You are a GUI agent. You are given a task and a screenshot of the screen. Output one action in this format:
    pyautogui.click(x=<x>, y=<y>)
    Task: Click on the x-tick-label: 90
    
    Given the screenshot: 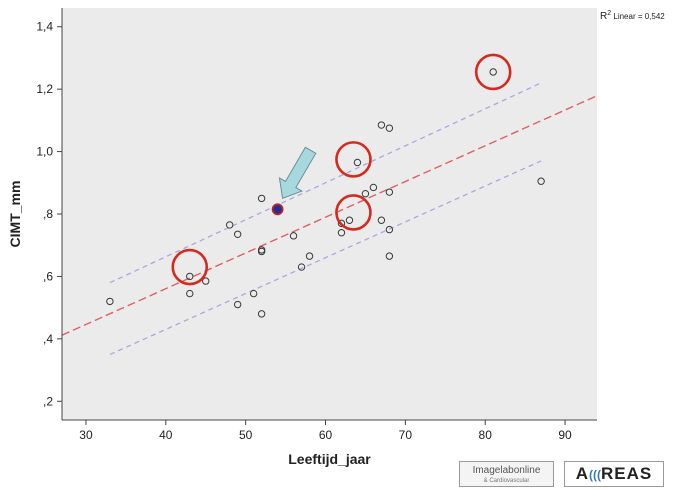 What is the action you would take?
    pyautogui.click(x=565, y=435)
    